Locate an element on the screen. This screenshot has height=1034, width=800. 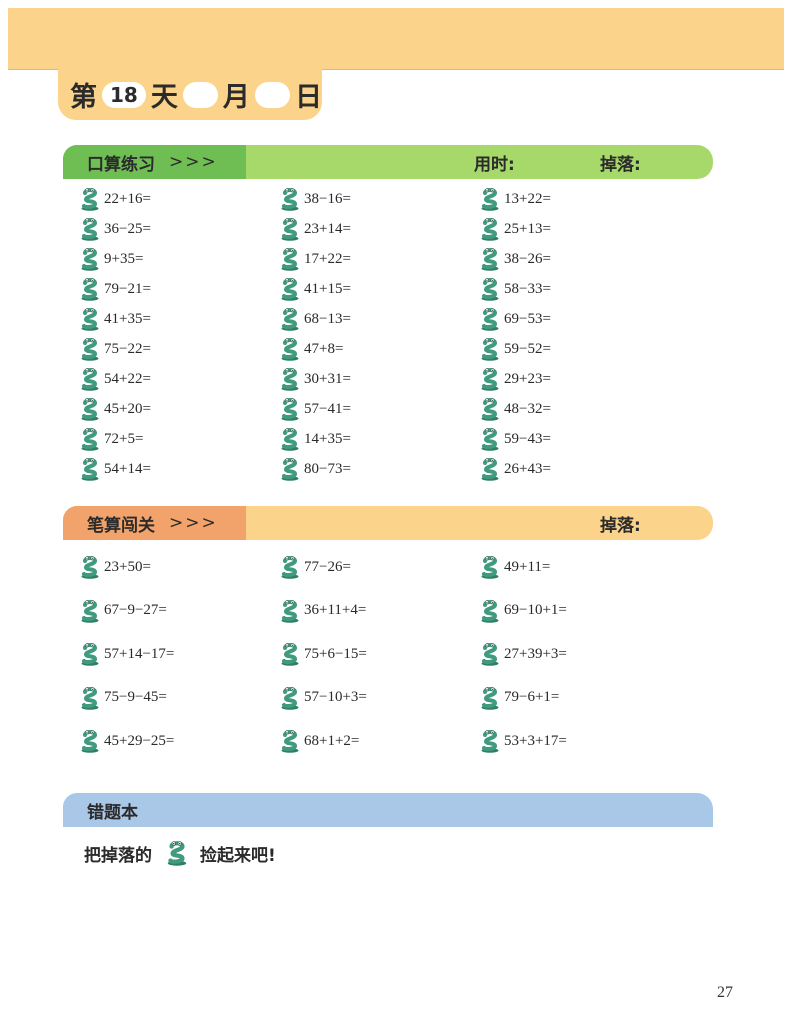
problem-item: 17+22= is located at coordinates (315, 259).